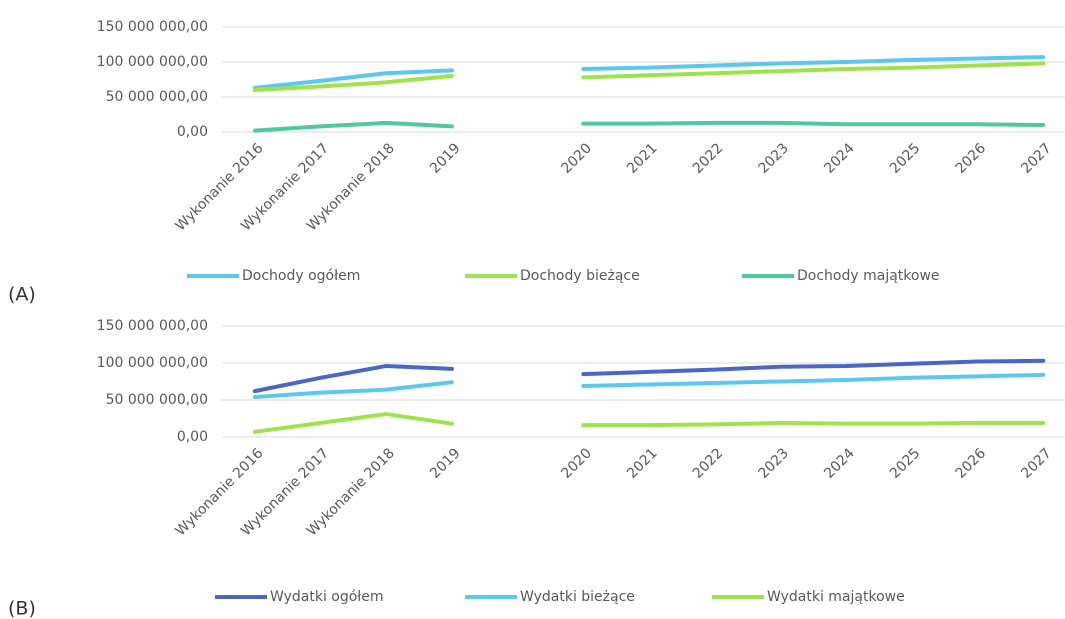 This screenshot has height=619, width=1065. What do you see at coordinates (868, 276) in the screenshot?
I see `legend-label: Dochody majątkowe` at bounding box center [868, 276].